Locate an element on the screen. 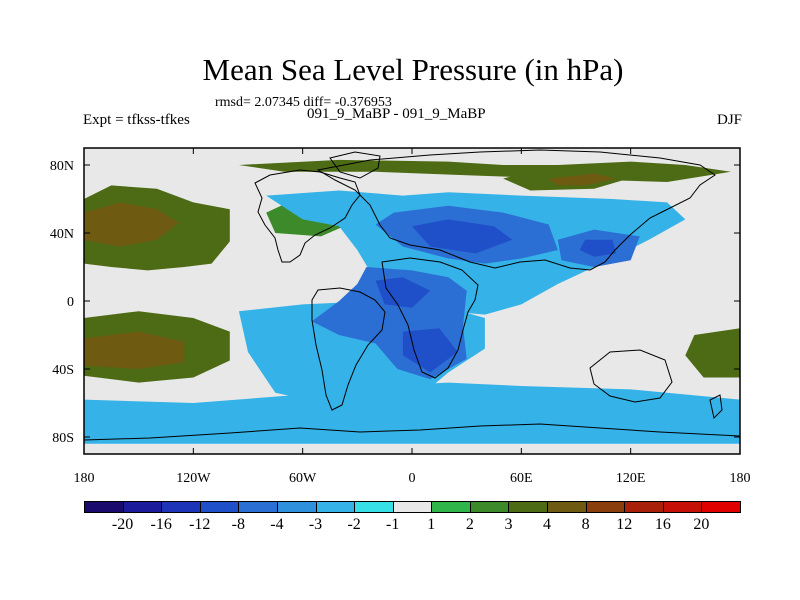  colorbar-label: -2 is located at coordinates (354, 524).